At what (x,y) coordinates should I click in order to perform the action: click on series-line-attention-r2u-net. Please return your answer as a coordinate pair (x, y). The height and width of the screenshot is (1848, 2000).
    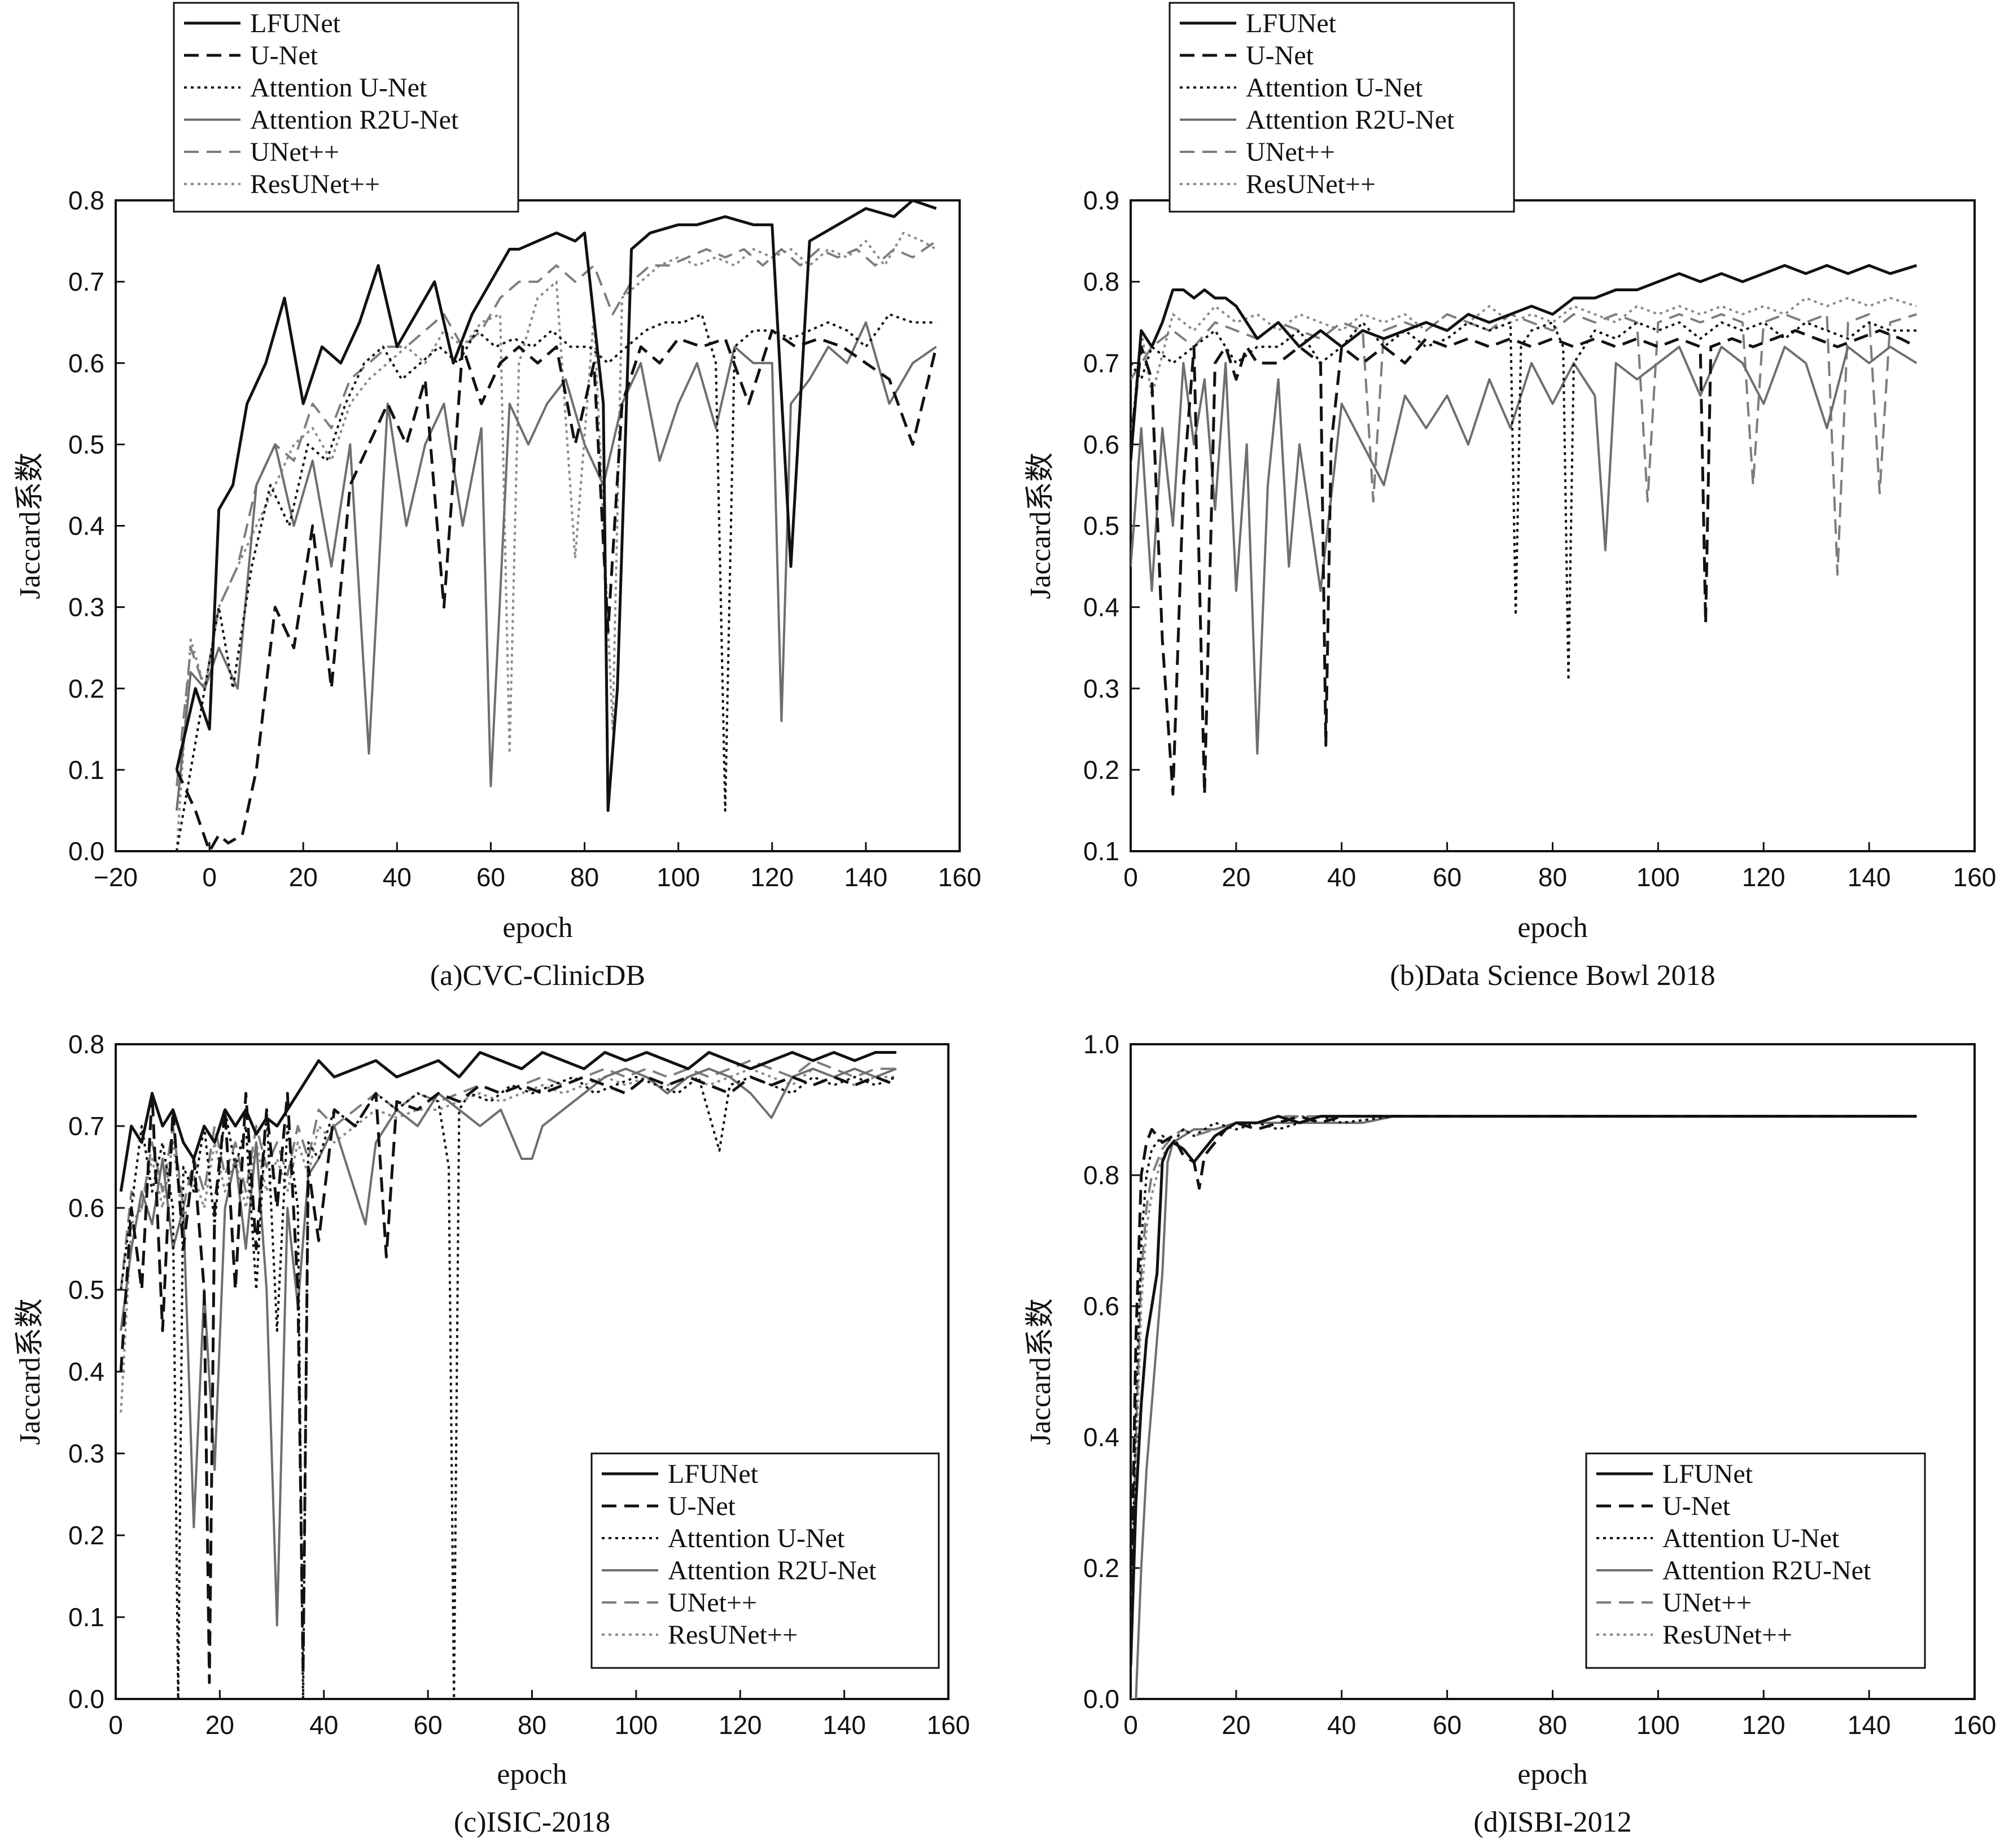
    Looking at the image, I should click on (557, 566).